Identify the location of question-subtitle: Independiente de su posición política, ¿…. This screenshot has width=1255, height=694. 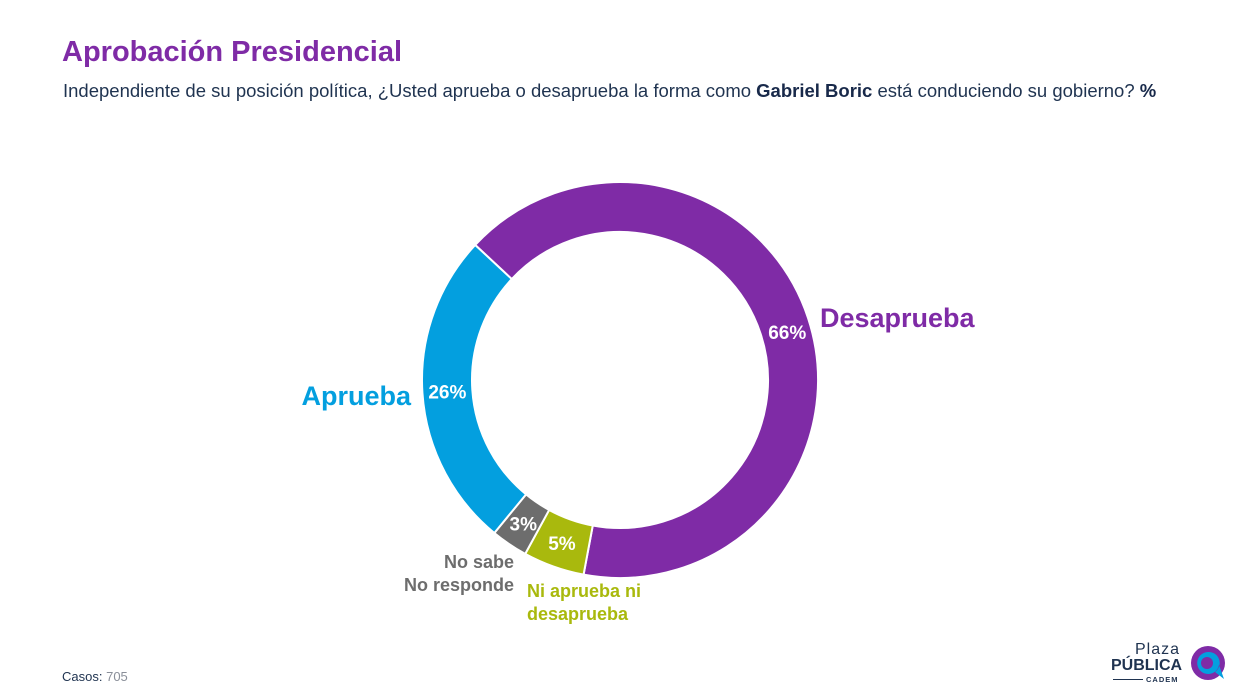
(618, 90).